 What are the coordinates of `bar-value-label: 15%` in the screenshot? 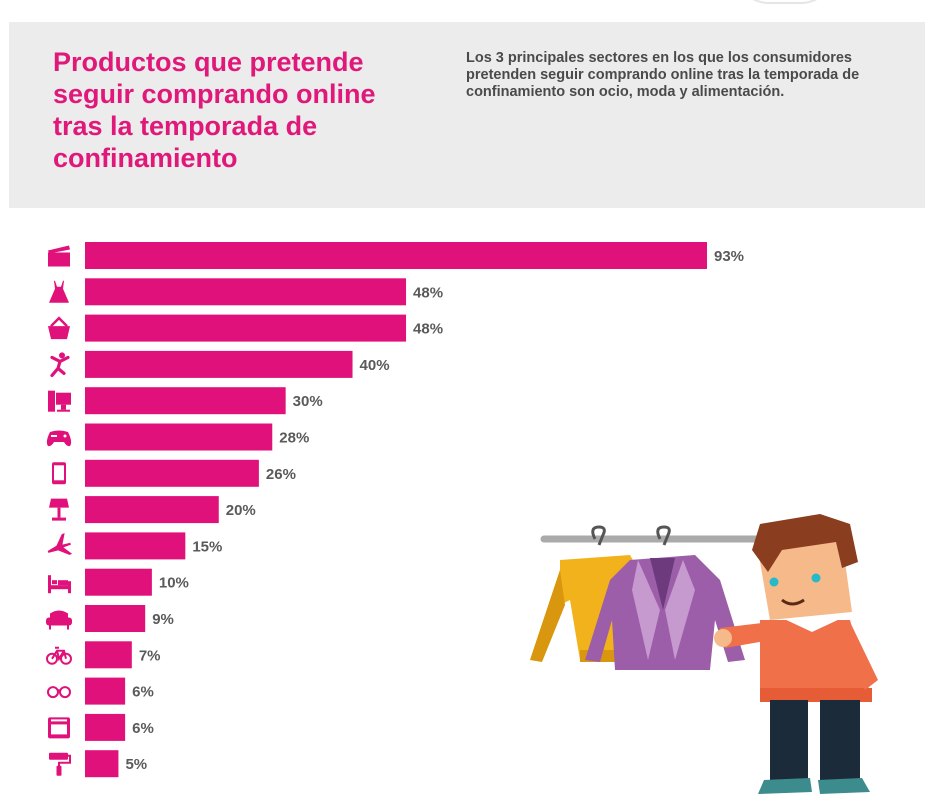 It's located at (207, 546).